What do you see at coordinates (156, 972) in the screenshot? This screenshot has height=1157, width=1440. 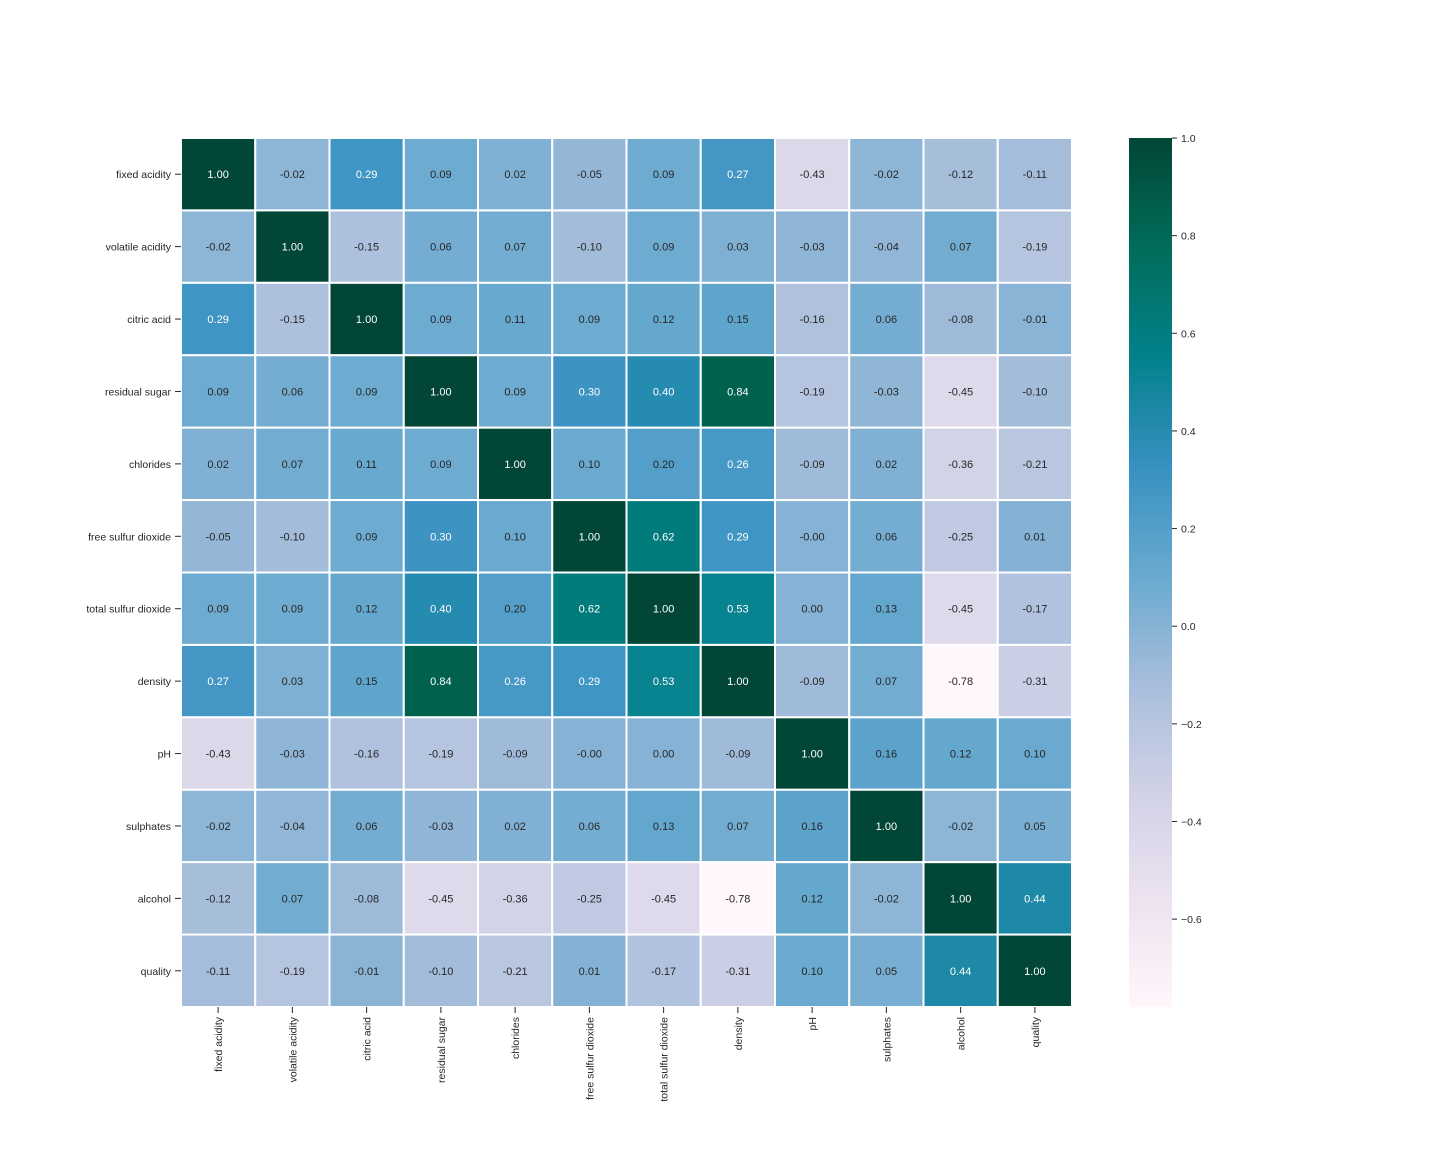 I see `y-tick-label: quality` at bounding box center [156, 972].